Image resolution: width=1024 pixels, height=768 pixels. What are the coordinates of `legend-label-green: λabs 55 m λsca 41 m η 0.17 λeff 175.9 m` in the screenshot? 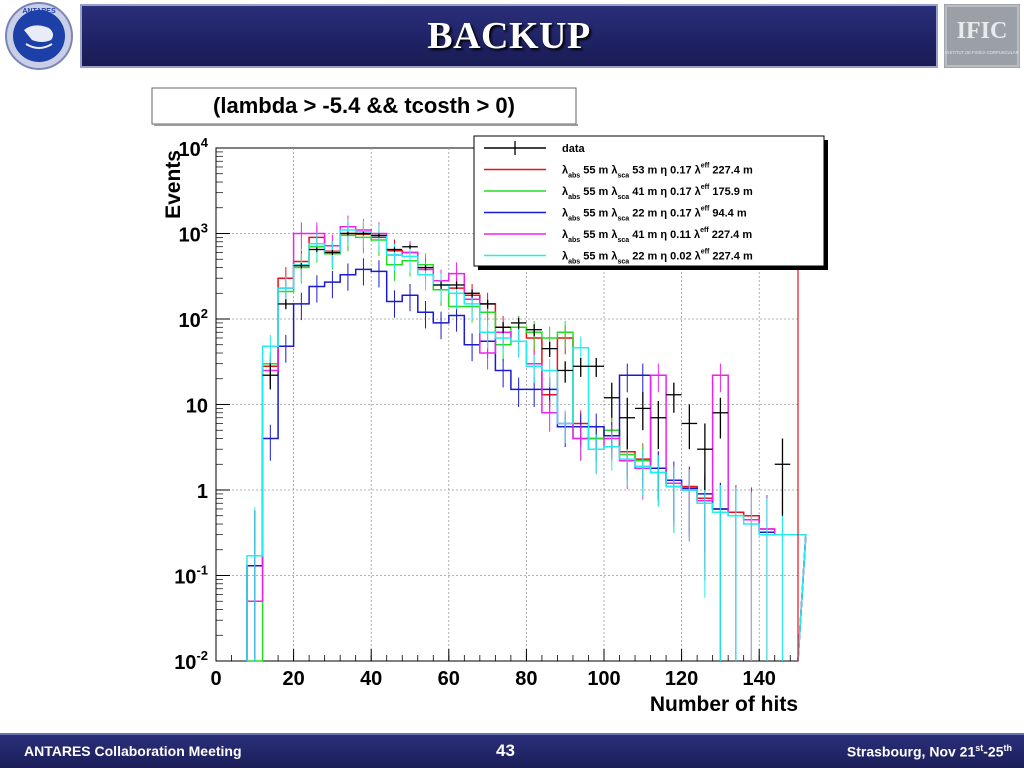 It's located at (657, 192).